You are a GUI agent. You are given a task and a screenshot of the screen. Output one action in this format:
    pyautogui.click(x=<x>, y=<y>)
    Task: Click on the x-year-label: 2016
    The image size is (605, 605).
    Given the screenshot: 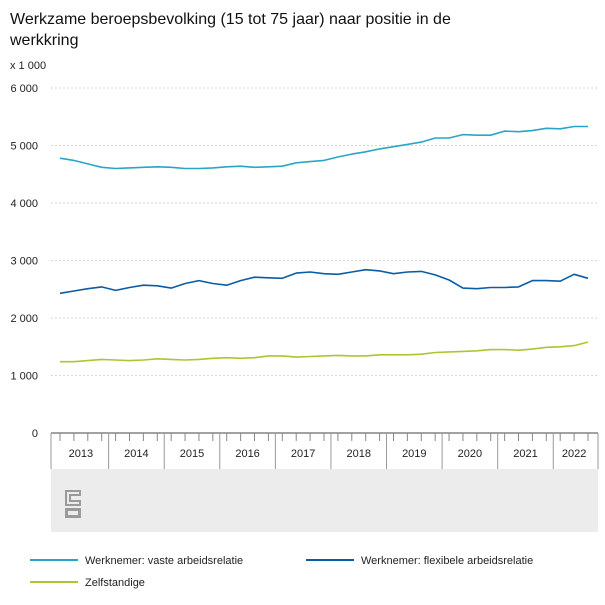 What is the action you would take?
    pyautogui.click(x=247, y=454)
    